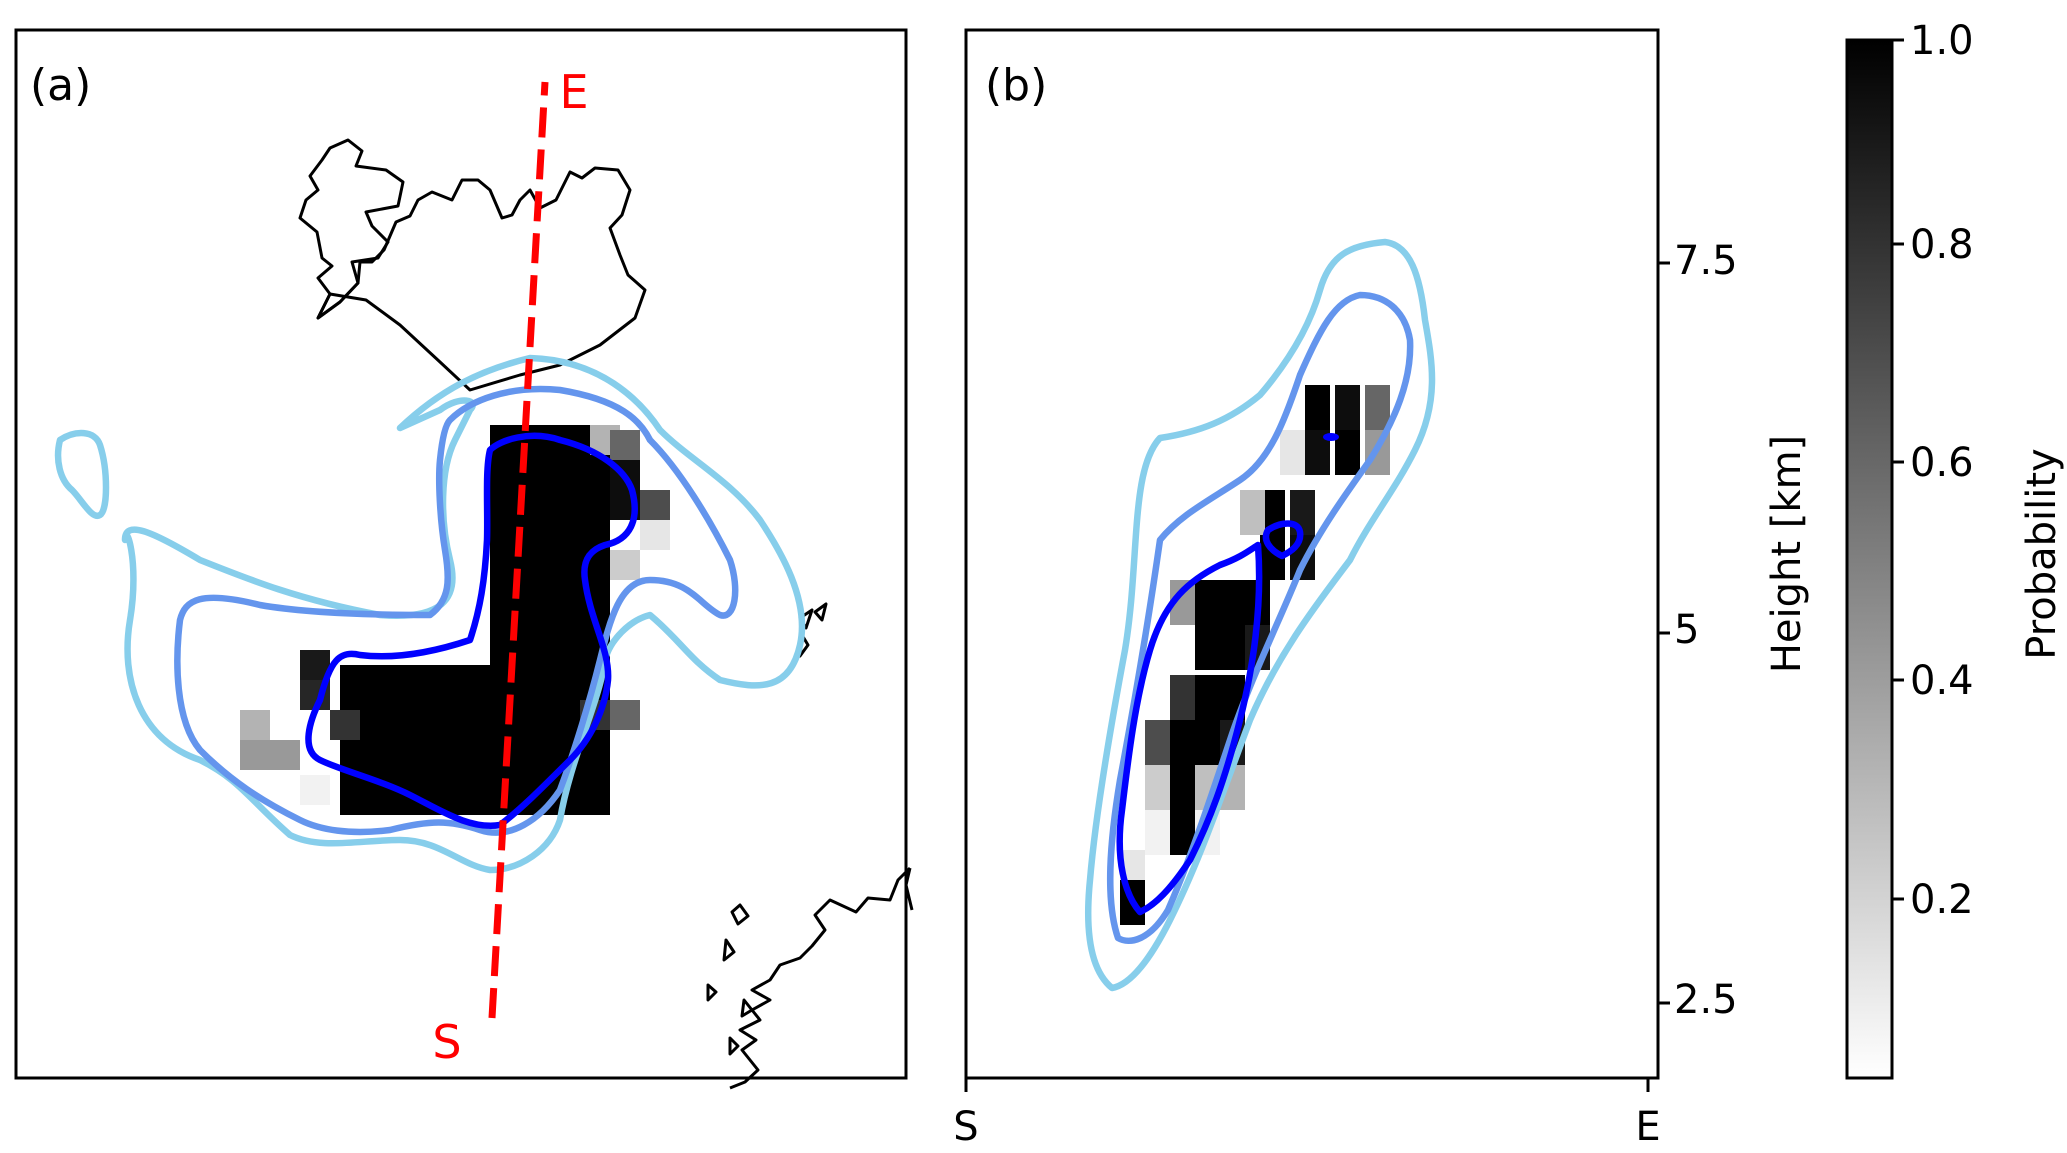 Image resolution: width=2067 pixels, height=1153 pixels. What do you see at coordinates (1942, 41) in the screenshot?
I see `colorbar-tick-label: 1.0` at bounding box center [1942, 41].